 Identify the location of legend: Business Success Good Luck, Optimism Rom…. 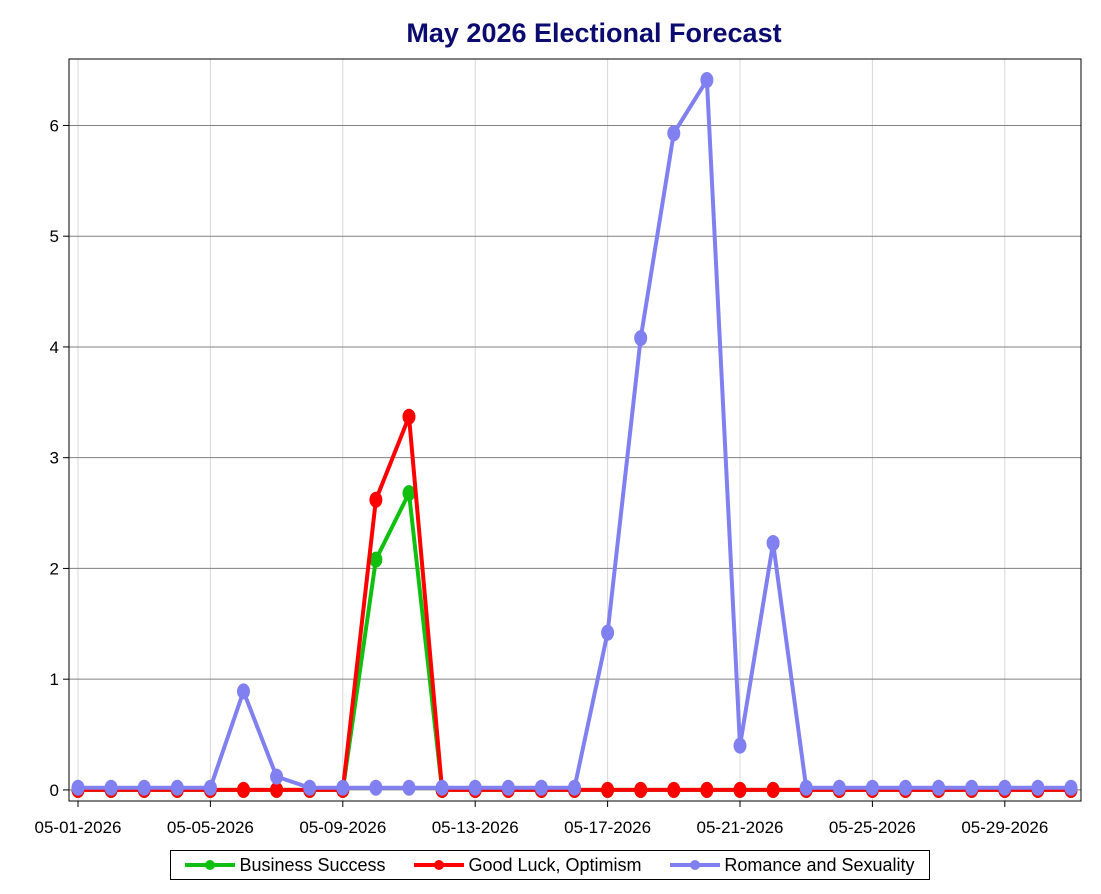
(550, 865).